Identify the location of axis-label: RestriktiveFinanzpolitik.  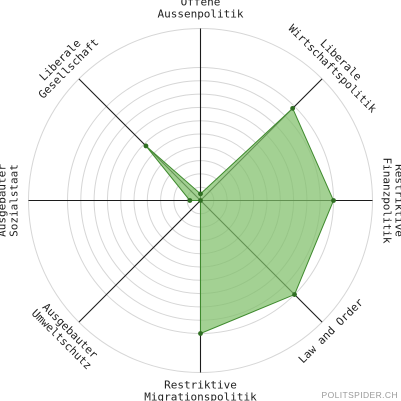
(391, 200).